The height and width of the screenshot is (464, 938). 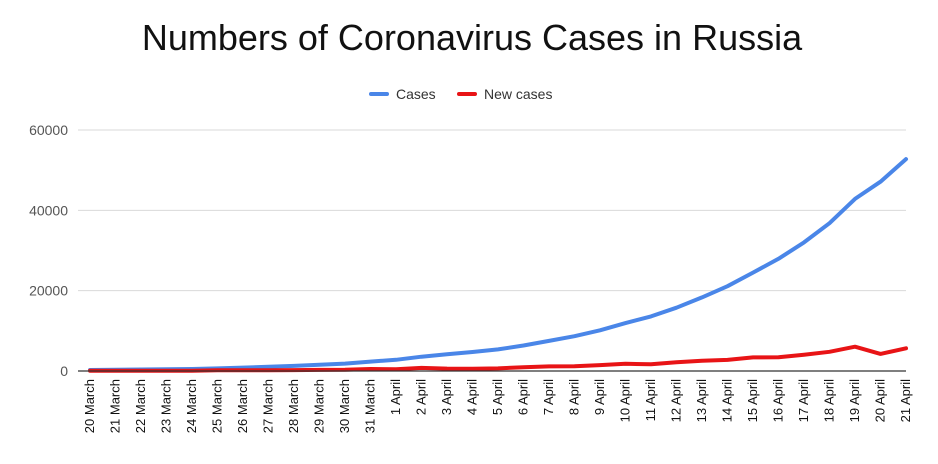 I want to click on x-tick-label: 31 March, so click(x=370, y=406).